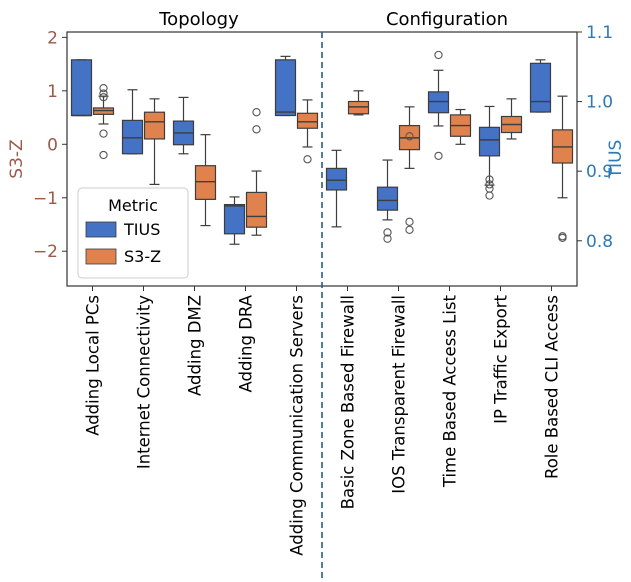 This screenshot has width=631, height=582. Describe the element at coordinates (450, 391) in the screenshot. I see `x-tick-label: Time Based Access List` at that location.